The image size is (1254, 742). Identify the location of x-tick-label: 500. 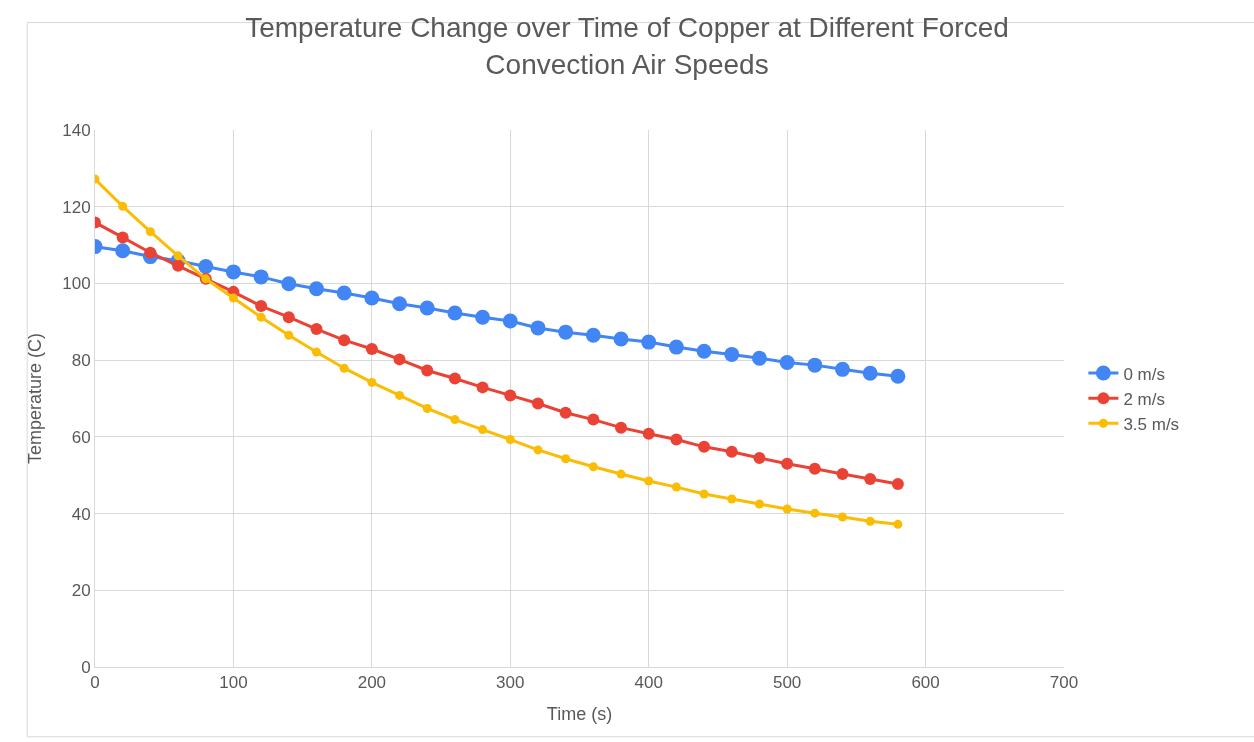
(787, 683).